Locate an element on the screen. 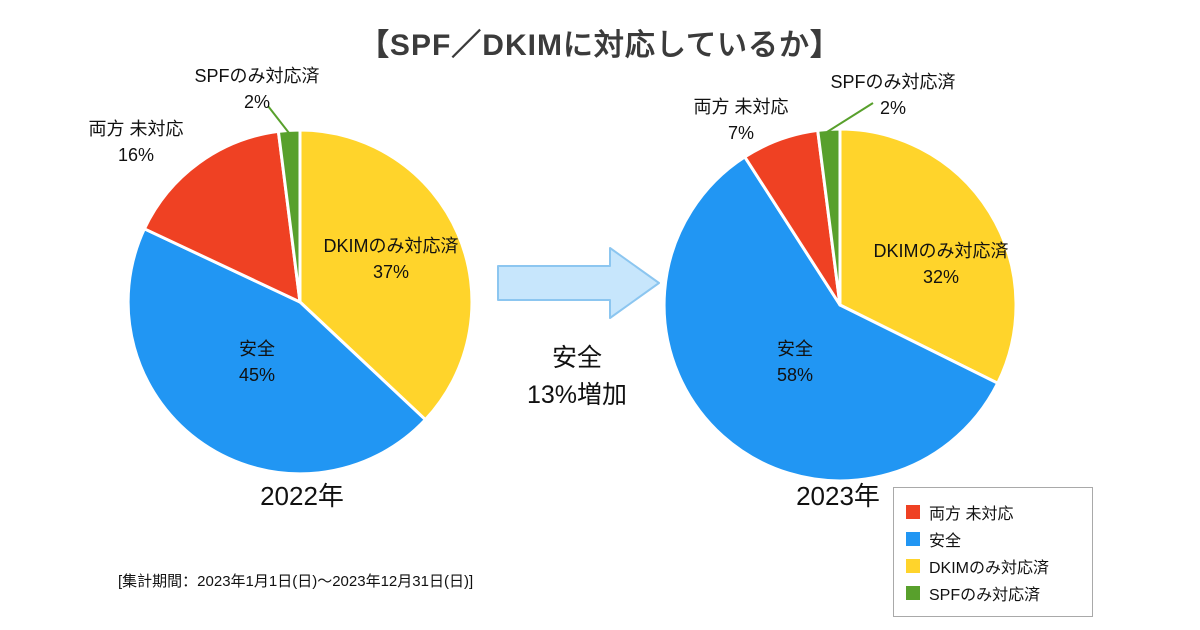  aggregation-period-note: [集計期間：2023年1月1日(日)〜2023年12月31日(日)] is located at coordinates (296, 581).